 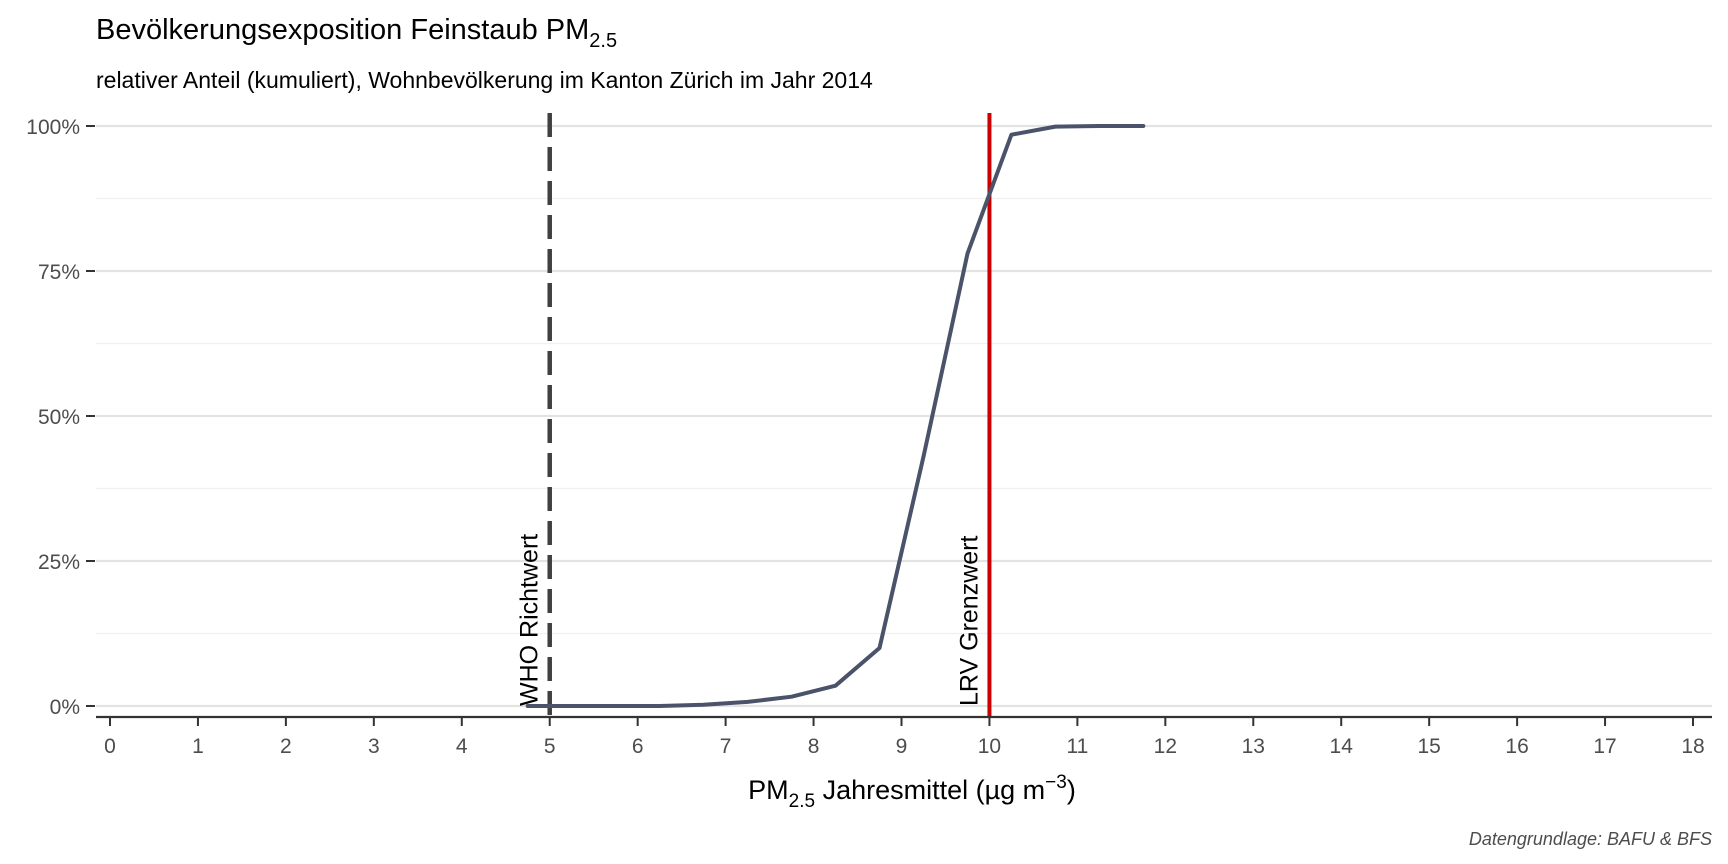 What do you see at coordinates (59, 272) in the screenshot?
I see `y-tick-label: 75%` at bounding box center [59, 272].